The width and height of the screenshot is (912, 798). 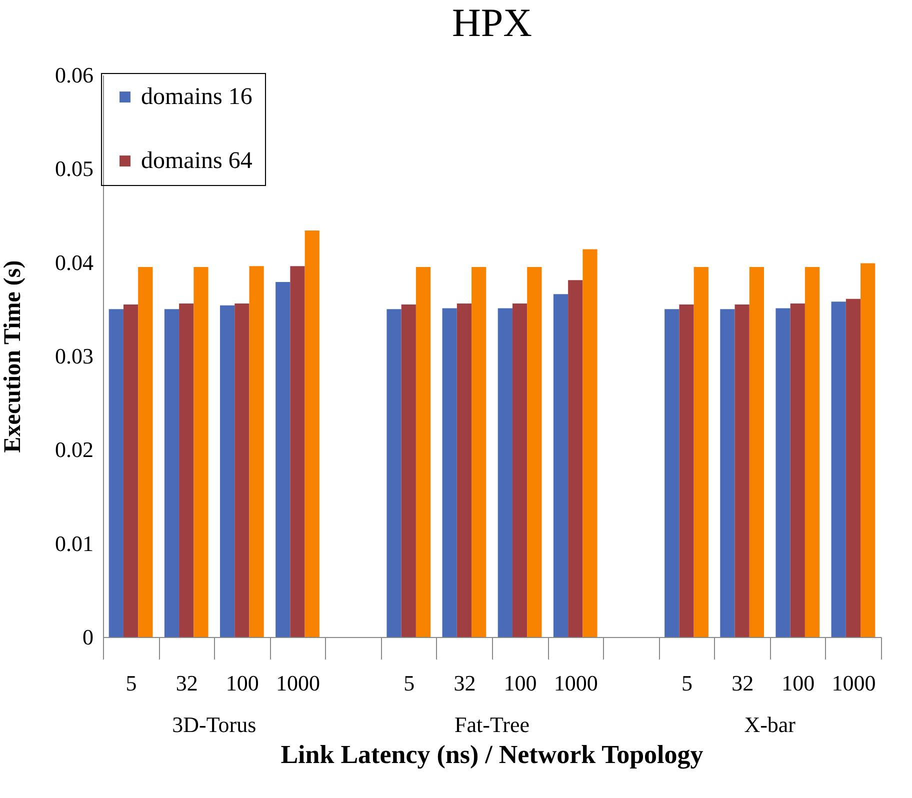 What do you see at coordinates (74, 262) in the screenshot?
I see `y-tick-label: 0.04` at bounding box center [74, 262].